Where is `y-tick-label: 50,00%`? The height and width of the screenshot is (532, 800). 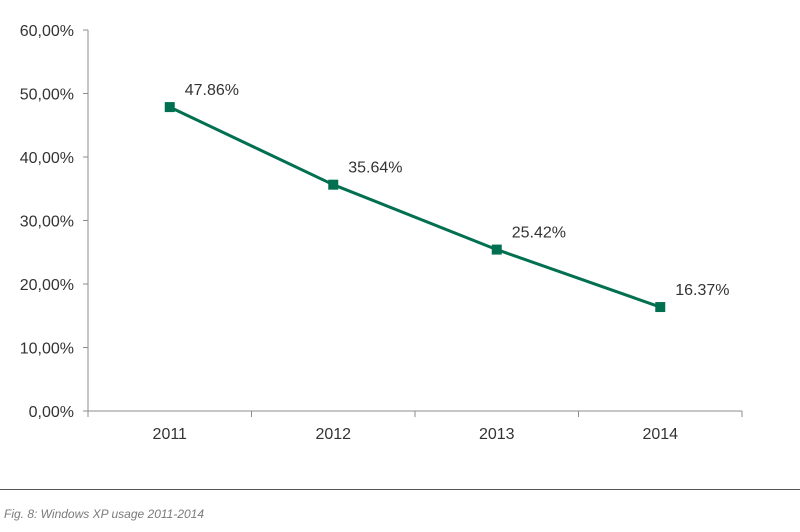 y-tick-label: 50,00% is located at coordinates (47, 95).